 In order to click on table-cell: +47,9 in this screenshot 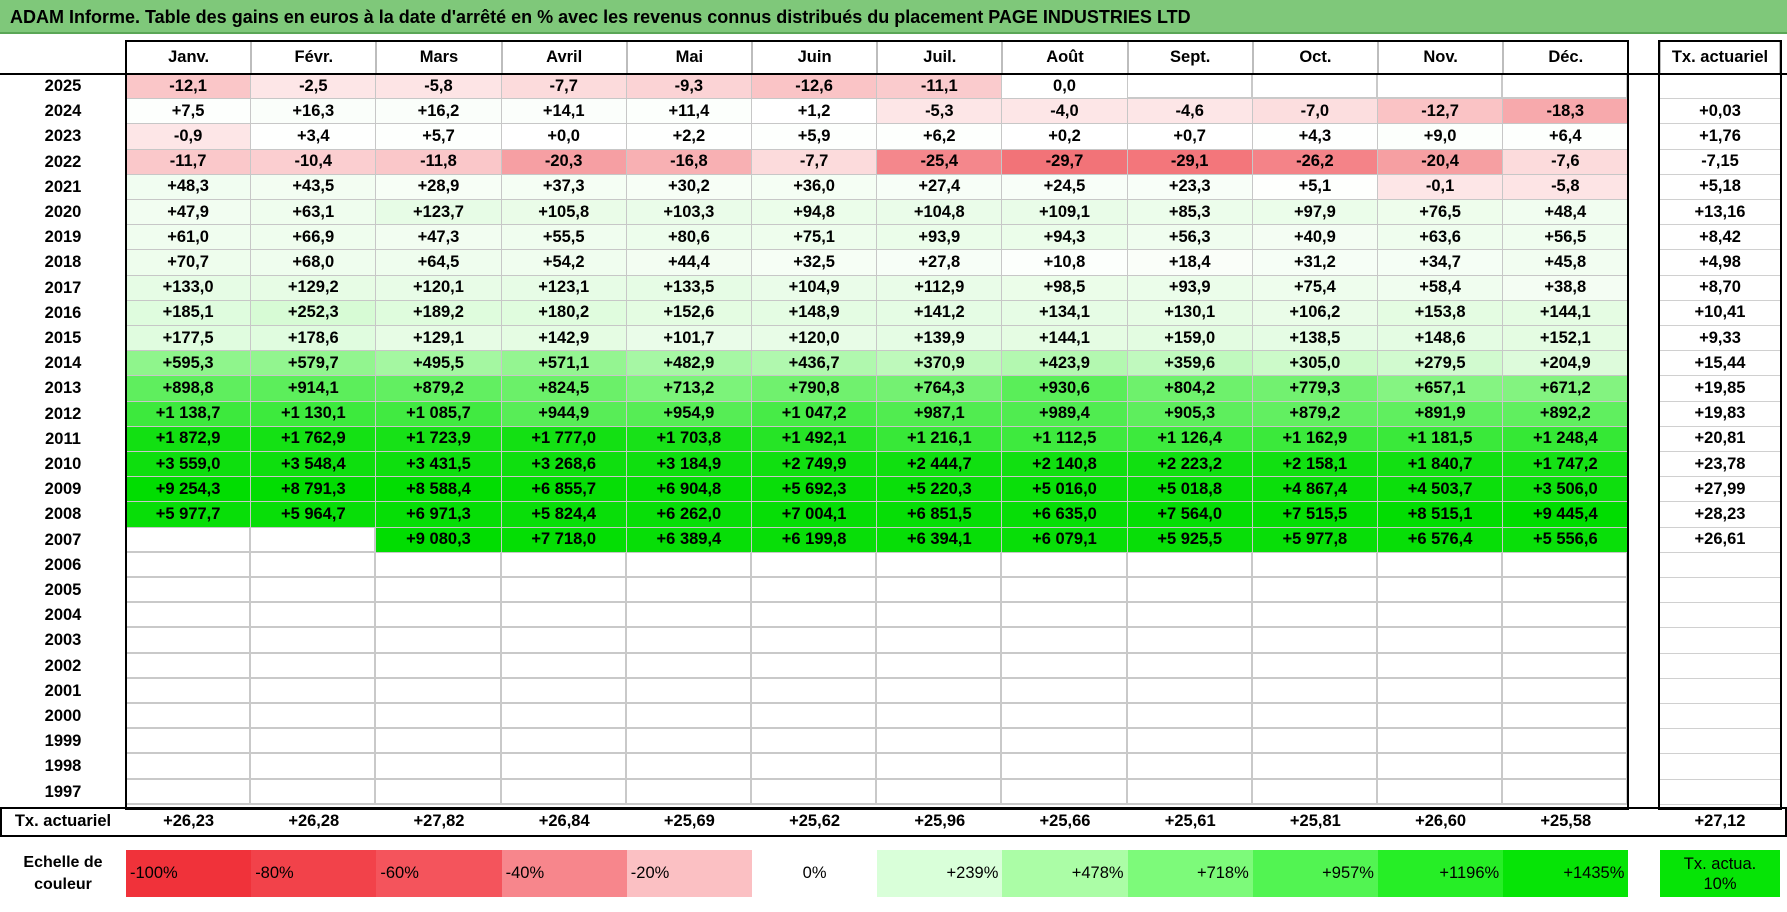, I will do `click(189, 213)`.